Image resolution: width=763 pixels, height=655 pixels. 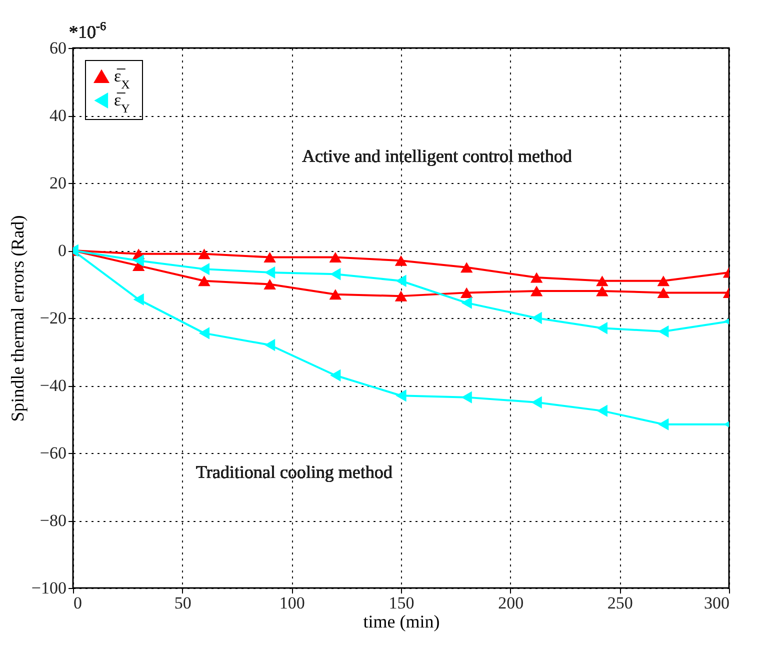 What do you see at coordinates (620, 603) in the screenshot?
I see `x-tick-label: 250` at bounding box center [620, 603].